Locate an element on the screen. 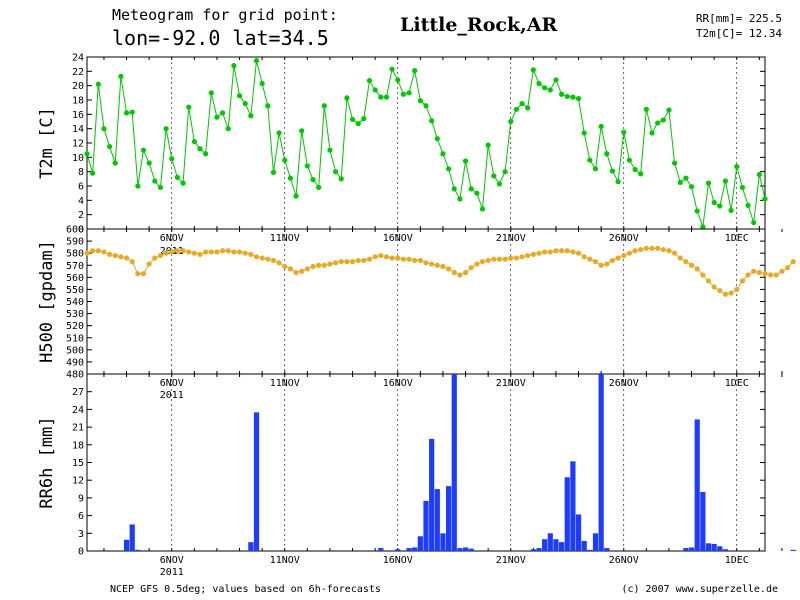  x-tick-label: 1DEC is located at coordinates (737, 383).